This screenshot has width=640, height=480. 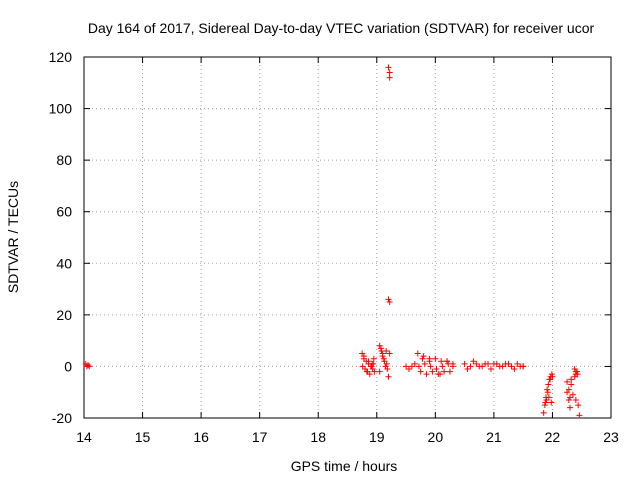 I want to click on y-tick-label: 20, so click(x=64, y=315).